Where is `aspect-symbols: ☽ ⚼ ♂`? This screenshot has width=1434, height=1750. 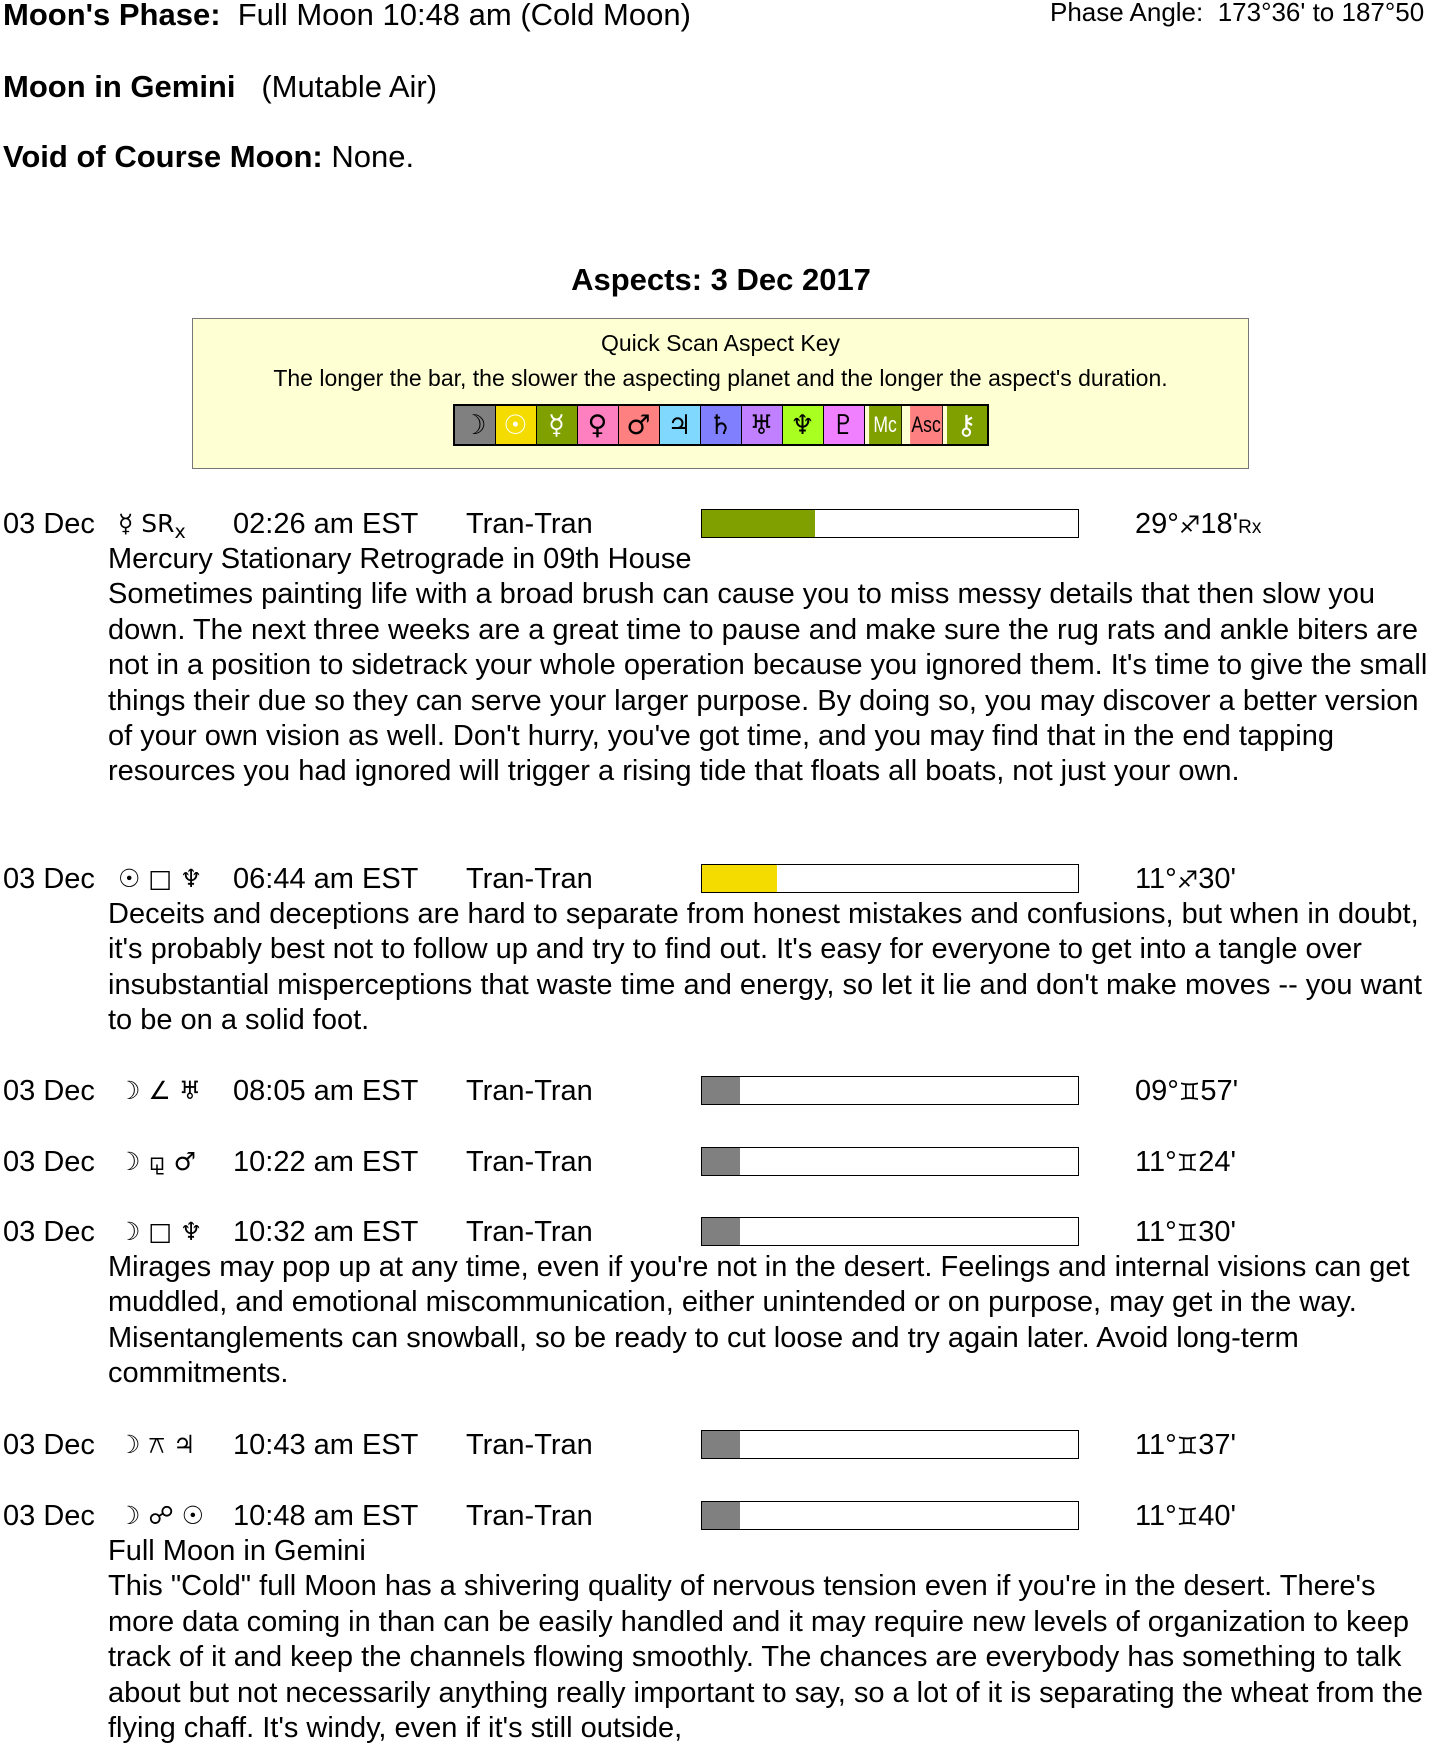 aspect-symbols: ☽ ⚼ ♂ is located at coordinates (157, 1162).